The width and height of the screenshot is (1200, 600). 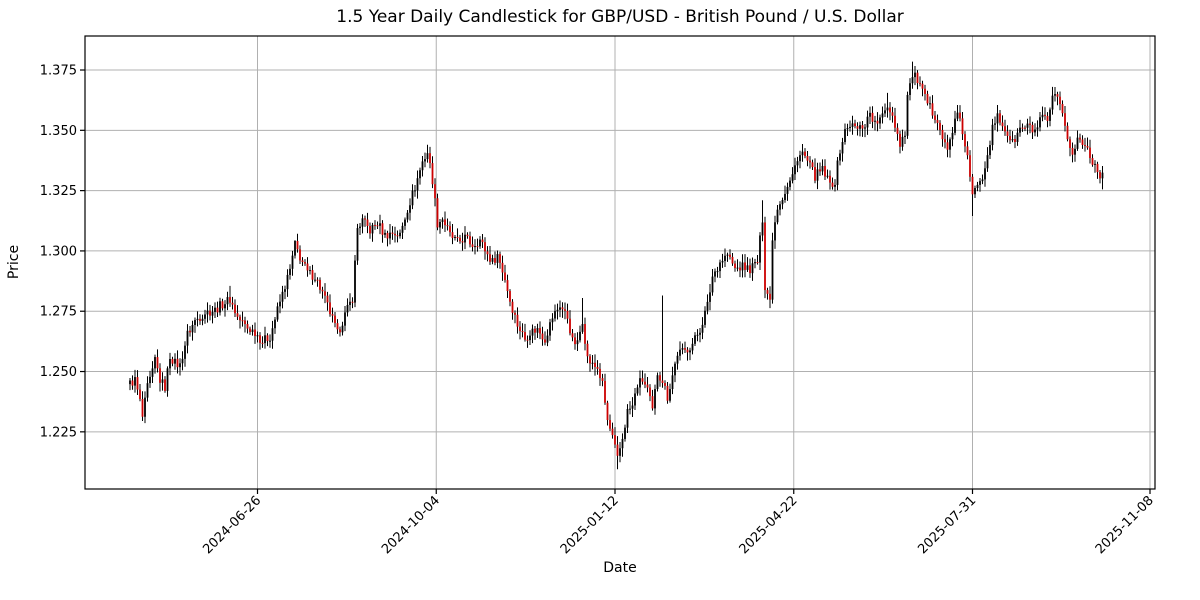 I want to click on y-tick-labels: 1.225 1.250 1.275 1.300 1.325 1.350 1.375, so click(x=58, y=252).